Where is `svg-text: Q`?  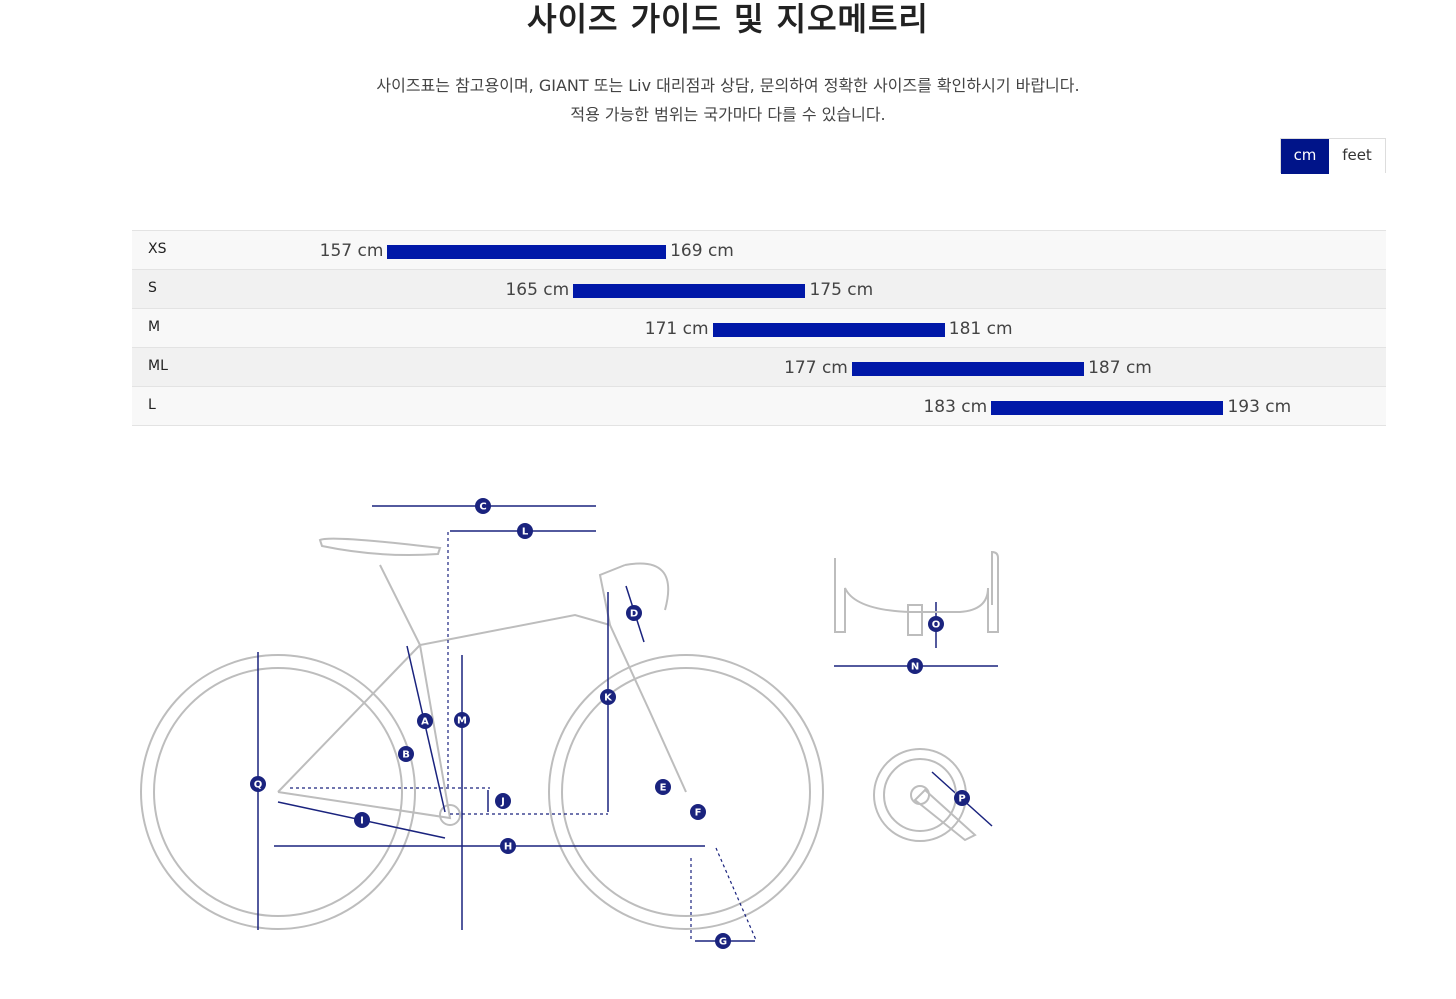 svg-text: Q is located at coordinates (258, 785).